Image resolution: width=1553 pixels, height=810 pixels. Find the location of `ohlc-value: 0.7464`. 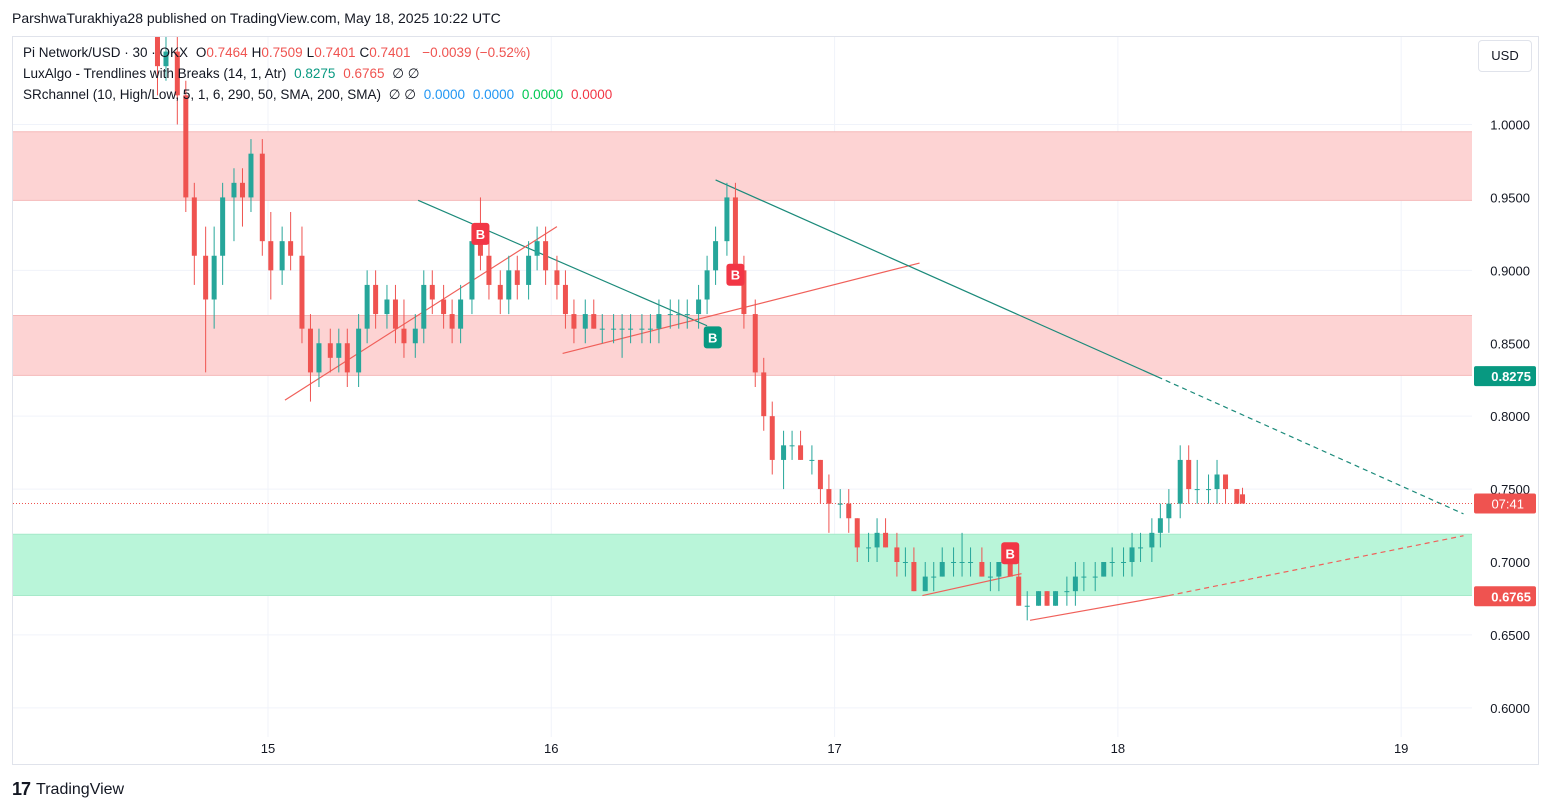

ohlc-value: 0.7464 is located at coordinates (227, 52).